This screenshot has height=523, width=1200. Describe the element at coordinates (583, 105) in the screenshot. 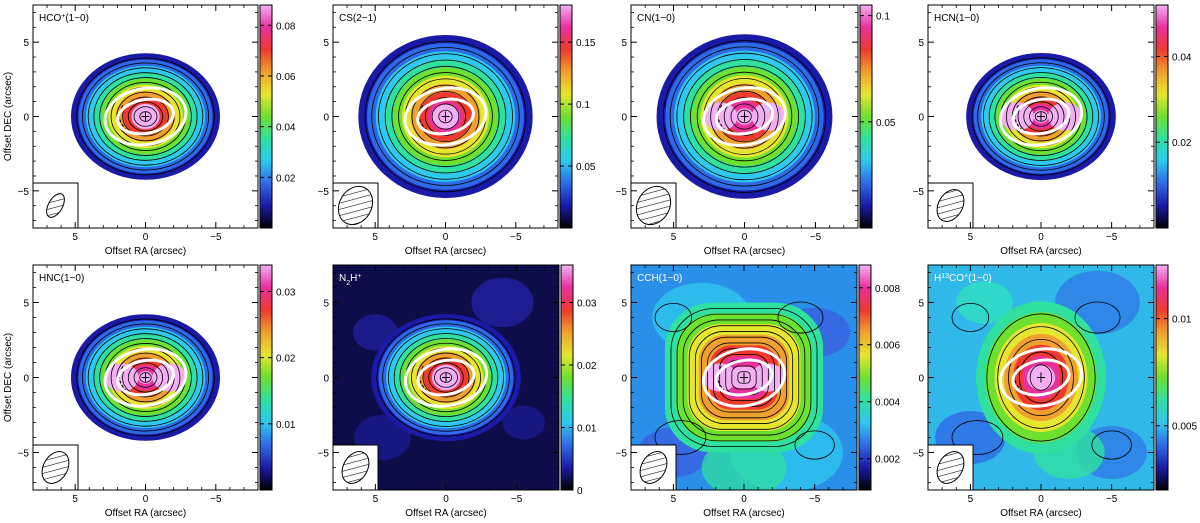

I see `colorbar-tick-label: 0.1` at that location.